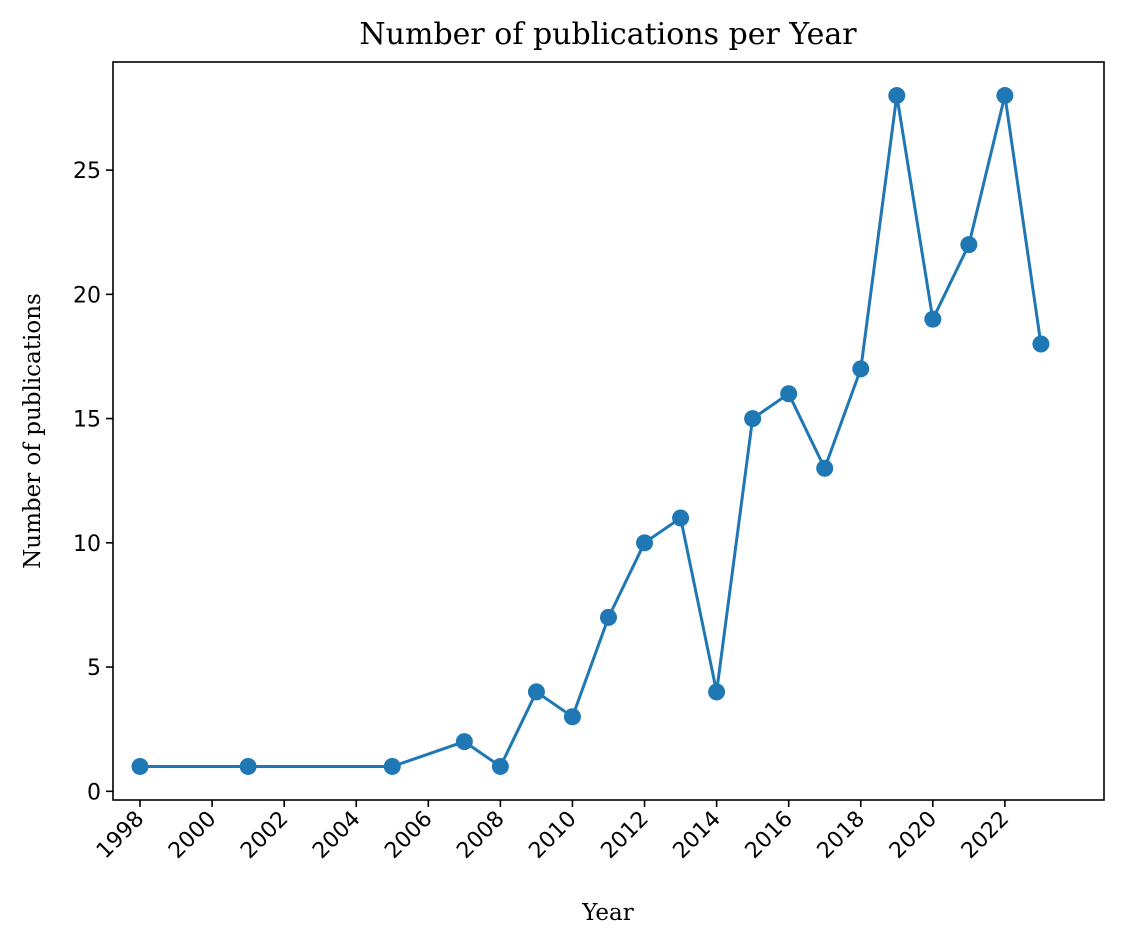 The width and height of the screenshot is (1124, 948). What do you see at coordinates (33, 431) in the screenshot?
I see `y-axis-label: Number of publications` at bounding box center [33, 431].